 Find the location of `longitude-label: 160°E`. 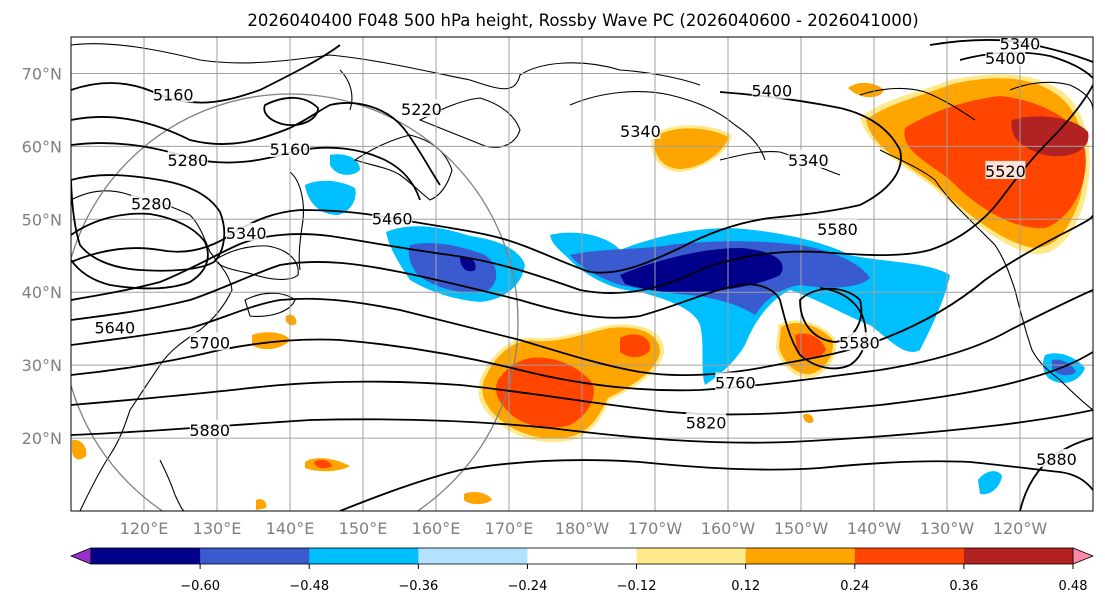

longitude-label: 160°E is located at coordinates (436, 528).